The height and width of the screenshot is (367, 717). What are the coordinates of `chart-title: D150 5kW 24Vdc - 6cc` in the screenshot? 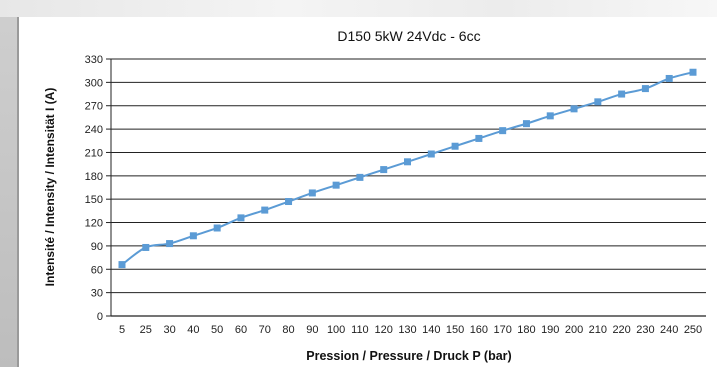 It's located at (408, 36).